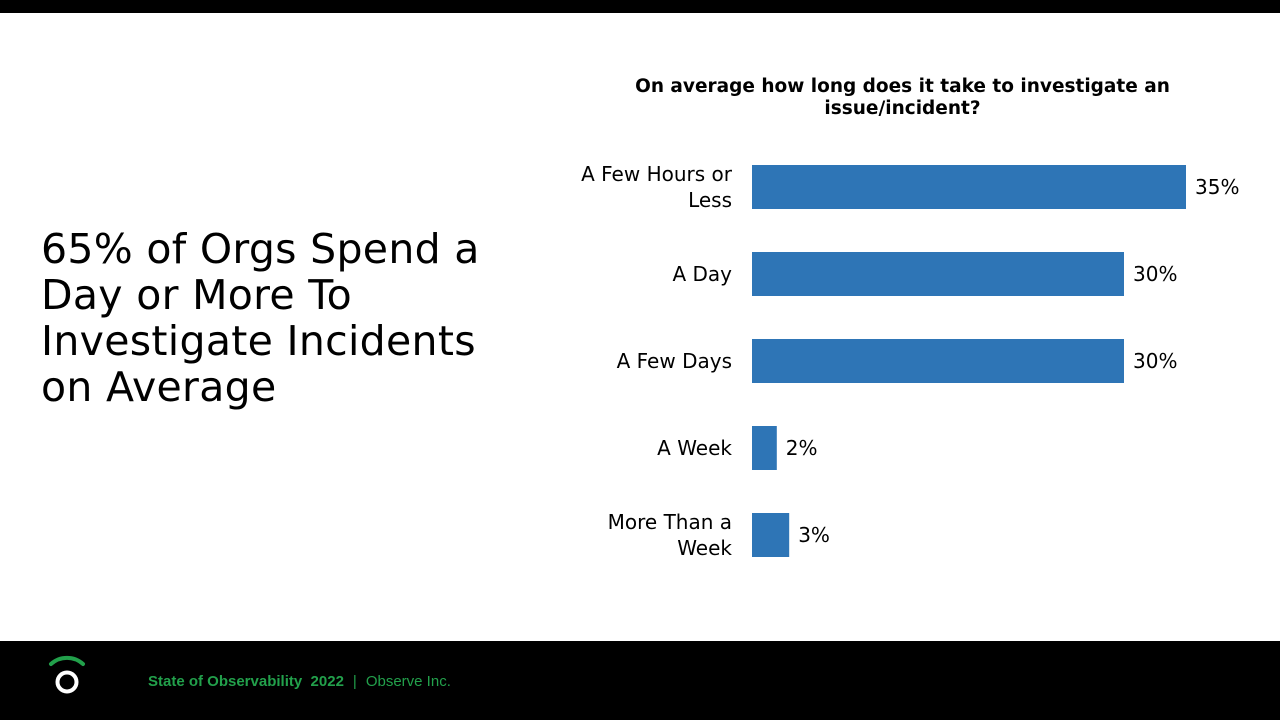  Describe the element at coordinates (814, 535) in the screenshot. I see `value-label: 3%` at that location.